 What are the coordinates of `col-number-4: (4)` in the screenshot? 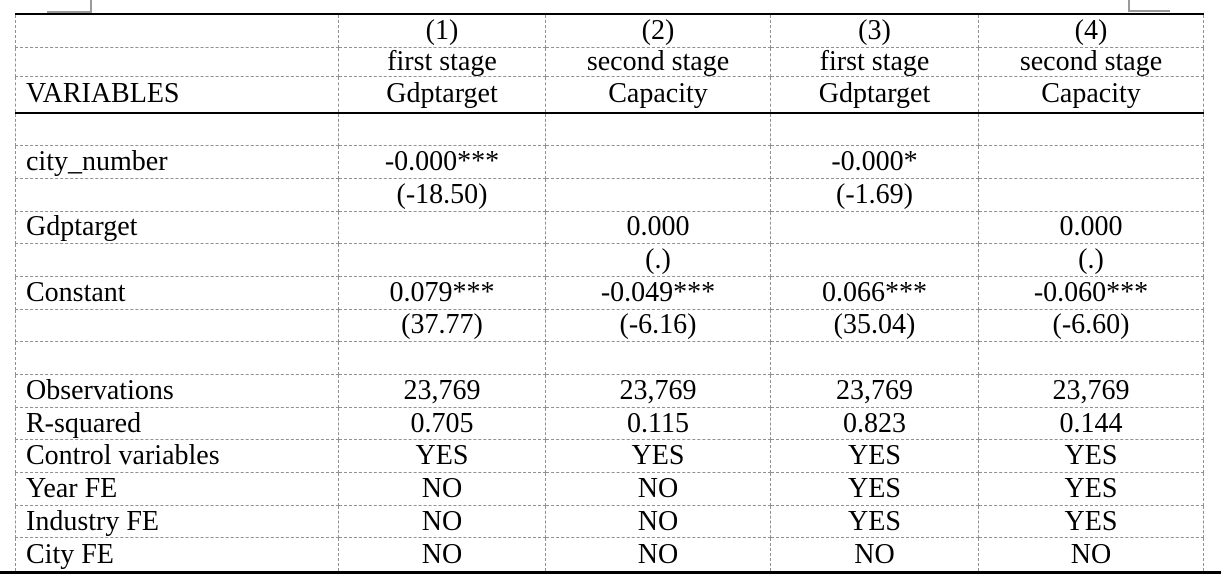 It's located at (1091, 30).